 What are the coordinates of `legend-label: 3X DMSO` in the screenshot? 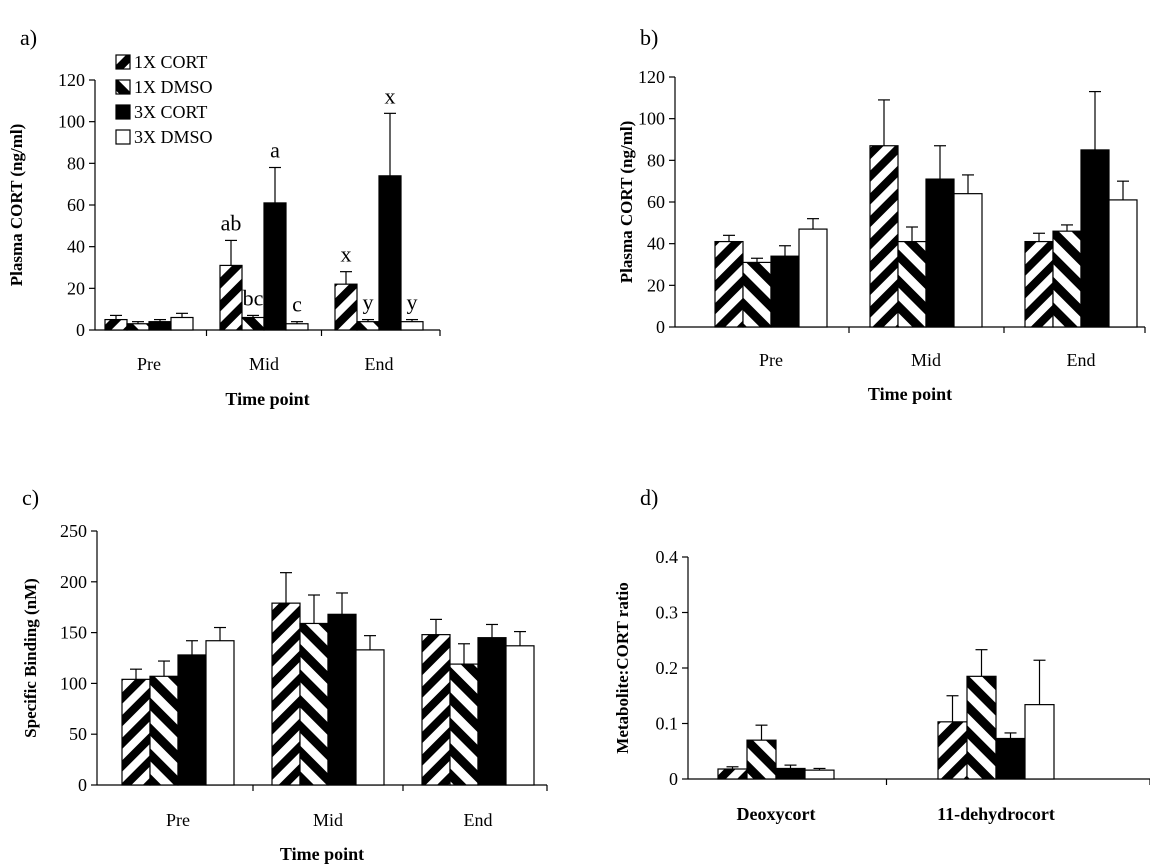 It's located at (173, 137).